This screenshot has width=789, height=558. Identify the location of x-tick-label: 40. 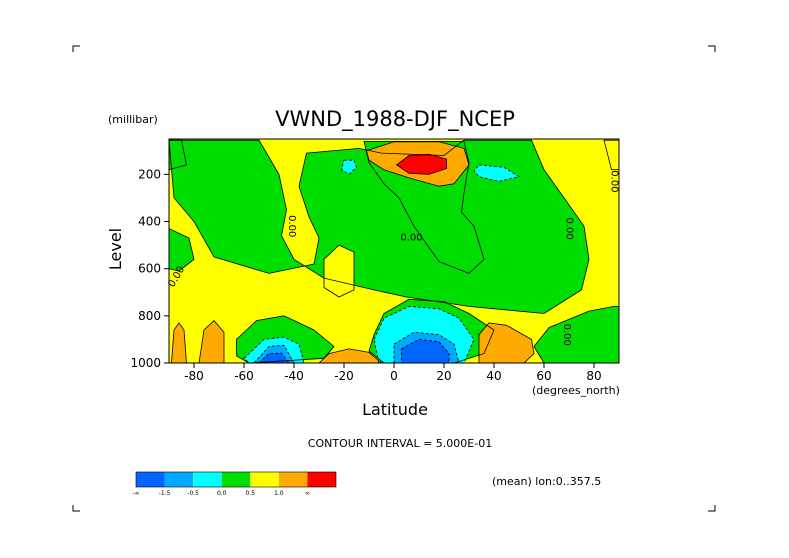
(493, 376).